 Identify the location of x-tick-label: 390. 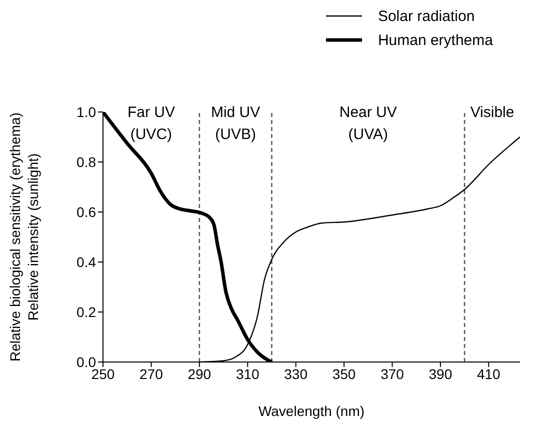
(440, 374).